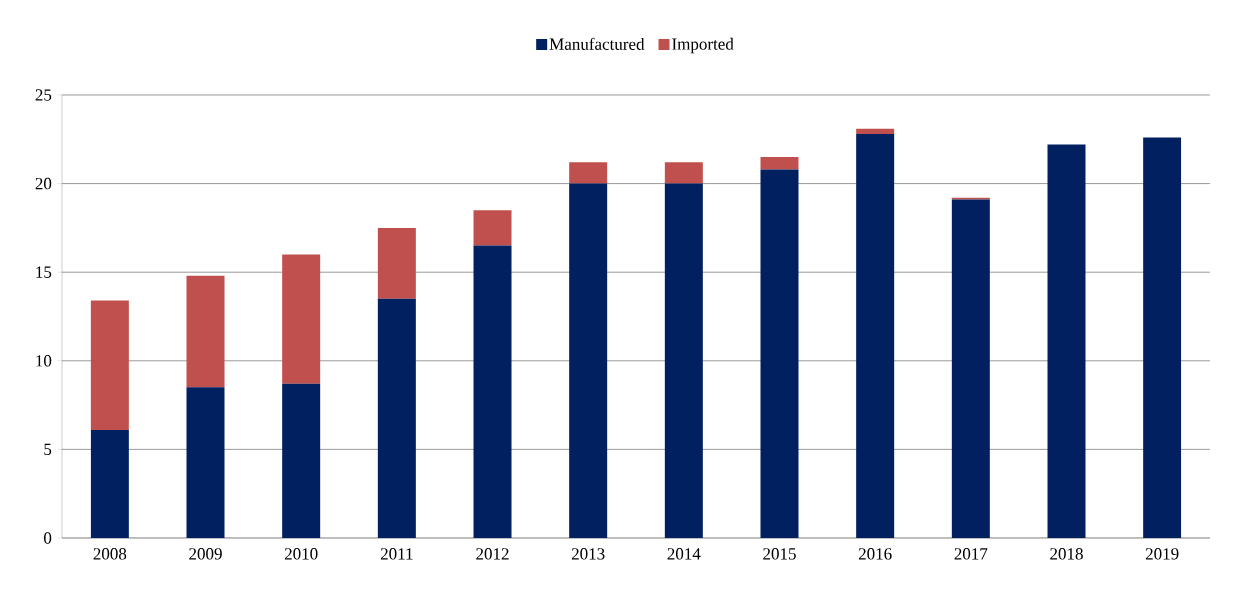 The image size is (1235, 589). I want to click on x-tick-label: 2009, so click(205, 554).